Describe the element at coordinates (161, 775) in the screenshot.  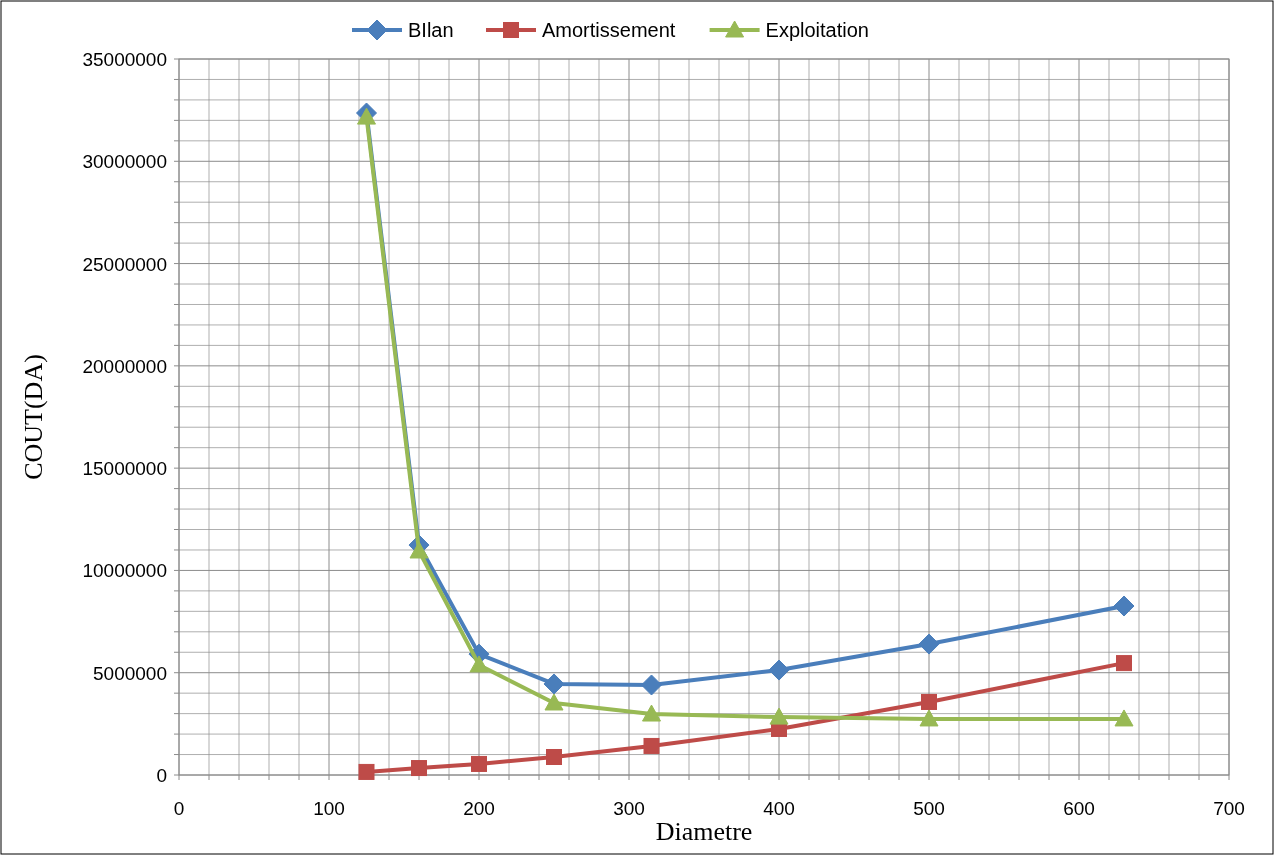
I see `y-tick-label: 0` at that location.